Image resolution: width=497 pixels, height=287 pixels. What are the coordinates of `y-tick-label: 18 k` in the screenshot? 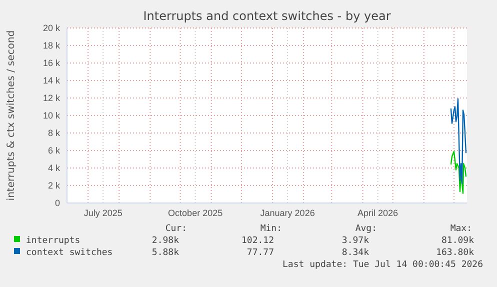 It's located at (51, 45).